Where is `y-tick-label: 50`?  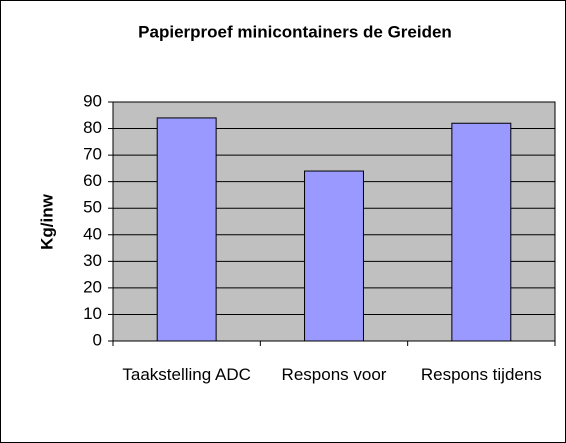 y-tick-label: 50 is located at coordinates (92, 207).